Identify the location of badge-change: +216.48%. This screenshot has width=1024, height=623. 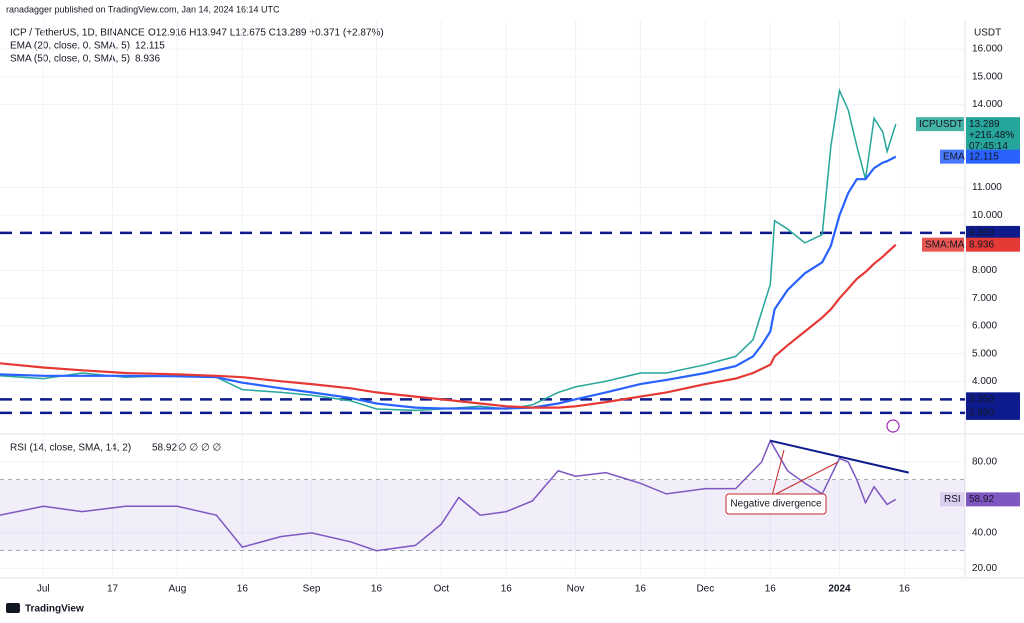
(991, 135).